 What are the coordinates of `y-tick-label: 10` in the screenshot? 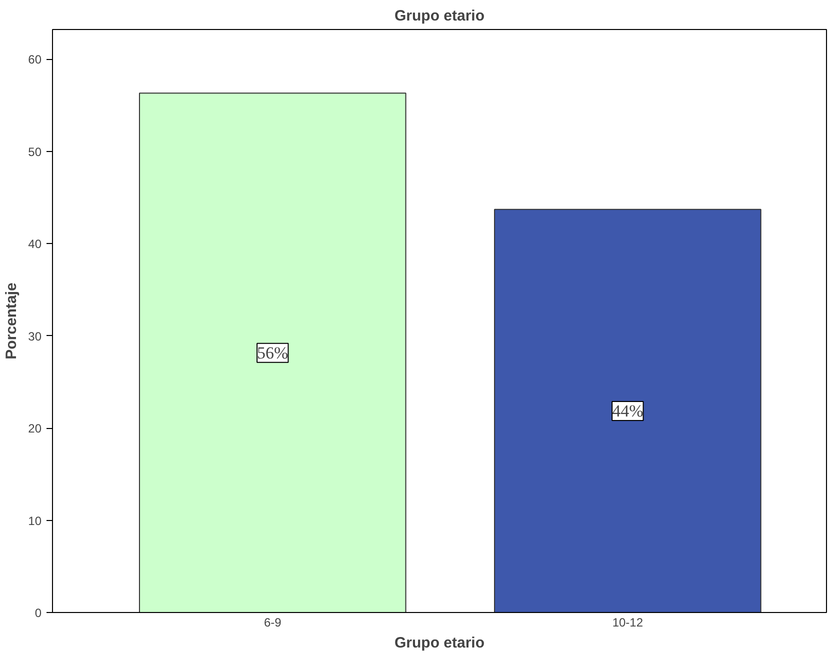 It's located at (35, 521).